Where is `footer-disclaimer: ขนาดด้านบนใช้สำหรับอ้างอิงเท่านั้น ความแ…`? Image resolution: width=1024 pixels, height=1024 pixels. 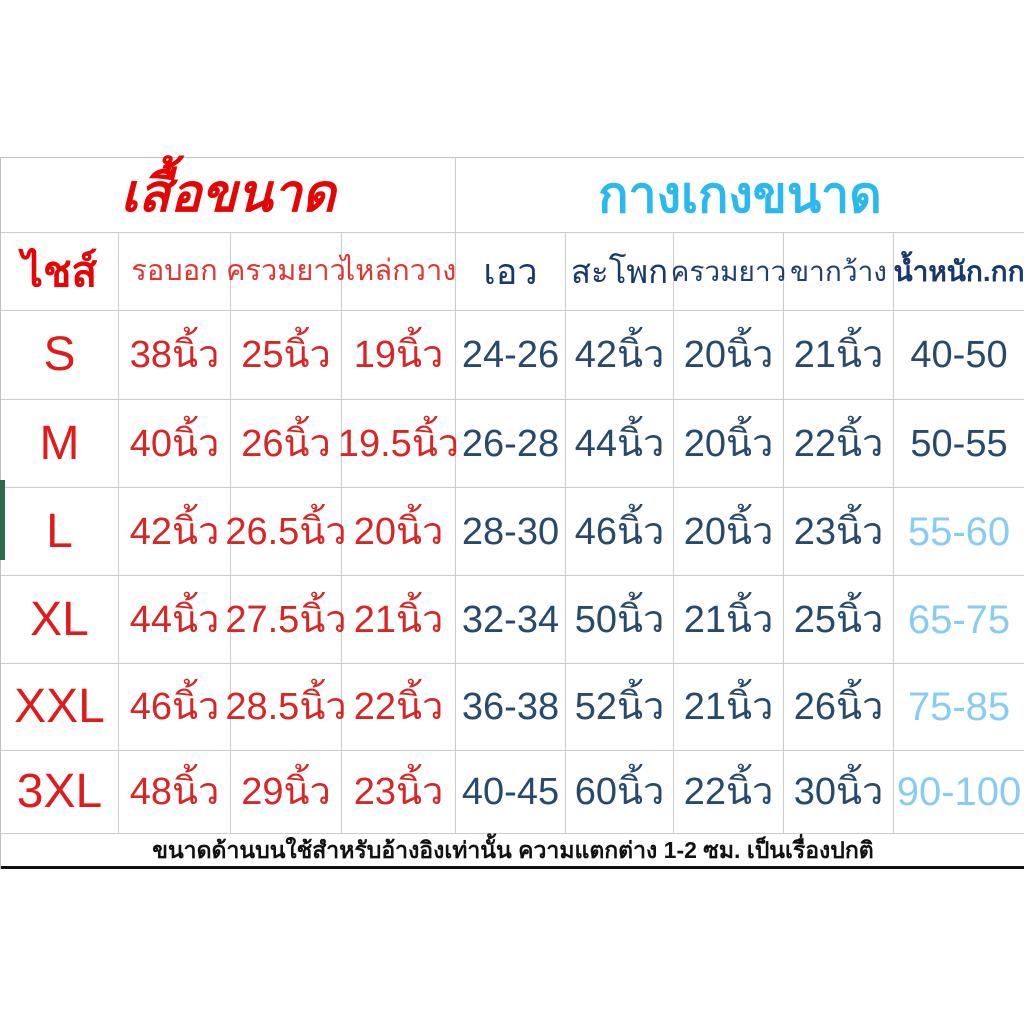 footer-disclaimer: ขนาดด้านบนใช้สำหรับอ้างอิงเท่านั้น ความแ… is located at coordinates (512, 851).